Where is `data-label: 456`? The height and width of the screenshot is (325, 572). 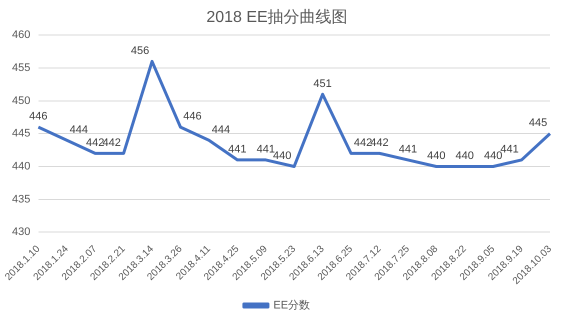
data-label: 456 is located at coordinates (140, 50).